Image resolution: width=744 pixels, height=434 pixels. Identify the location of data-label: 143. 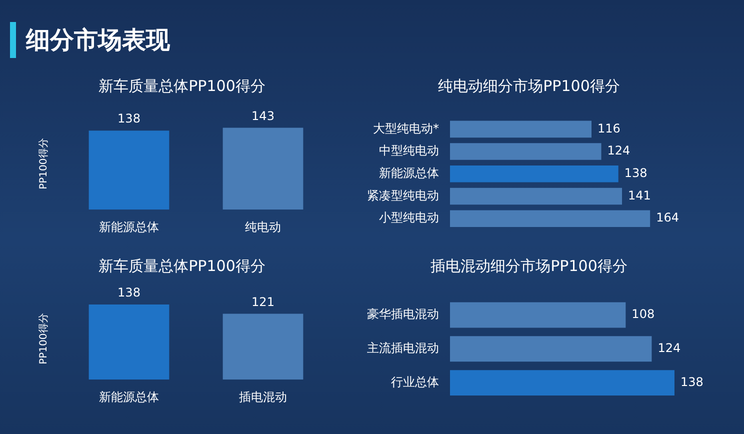
(263, 115).